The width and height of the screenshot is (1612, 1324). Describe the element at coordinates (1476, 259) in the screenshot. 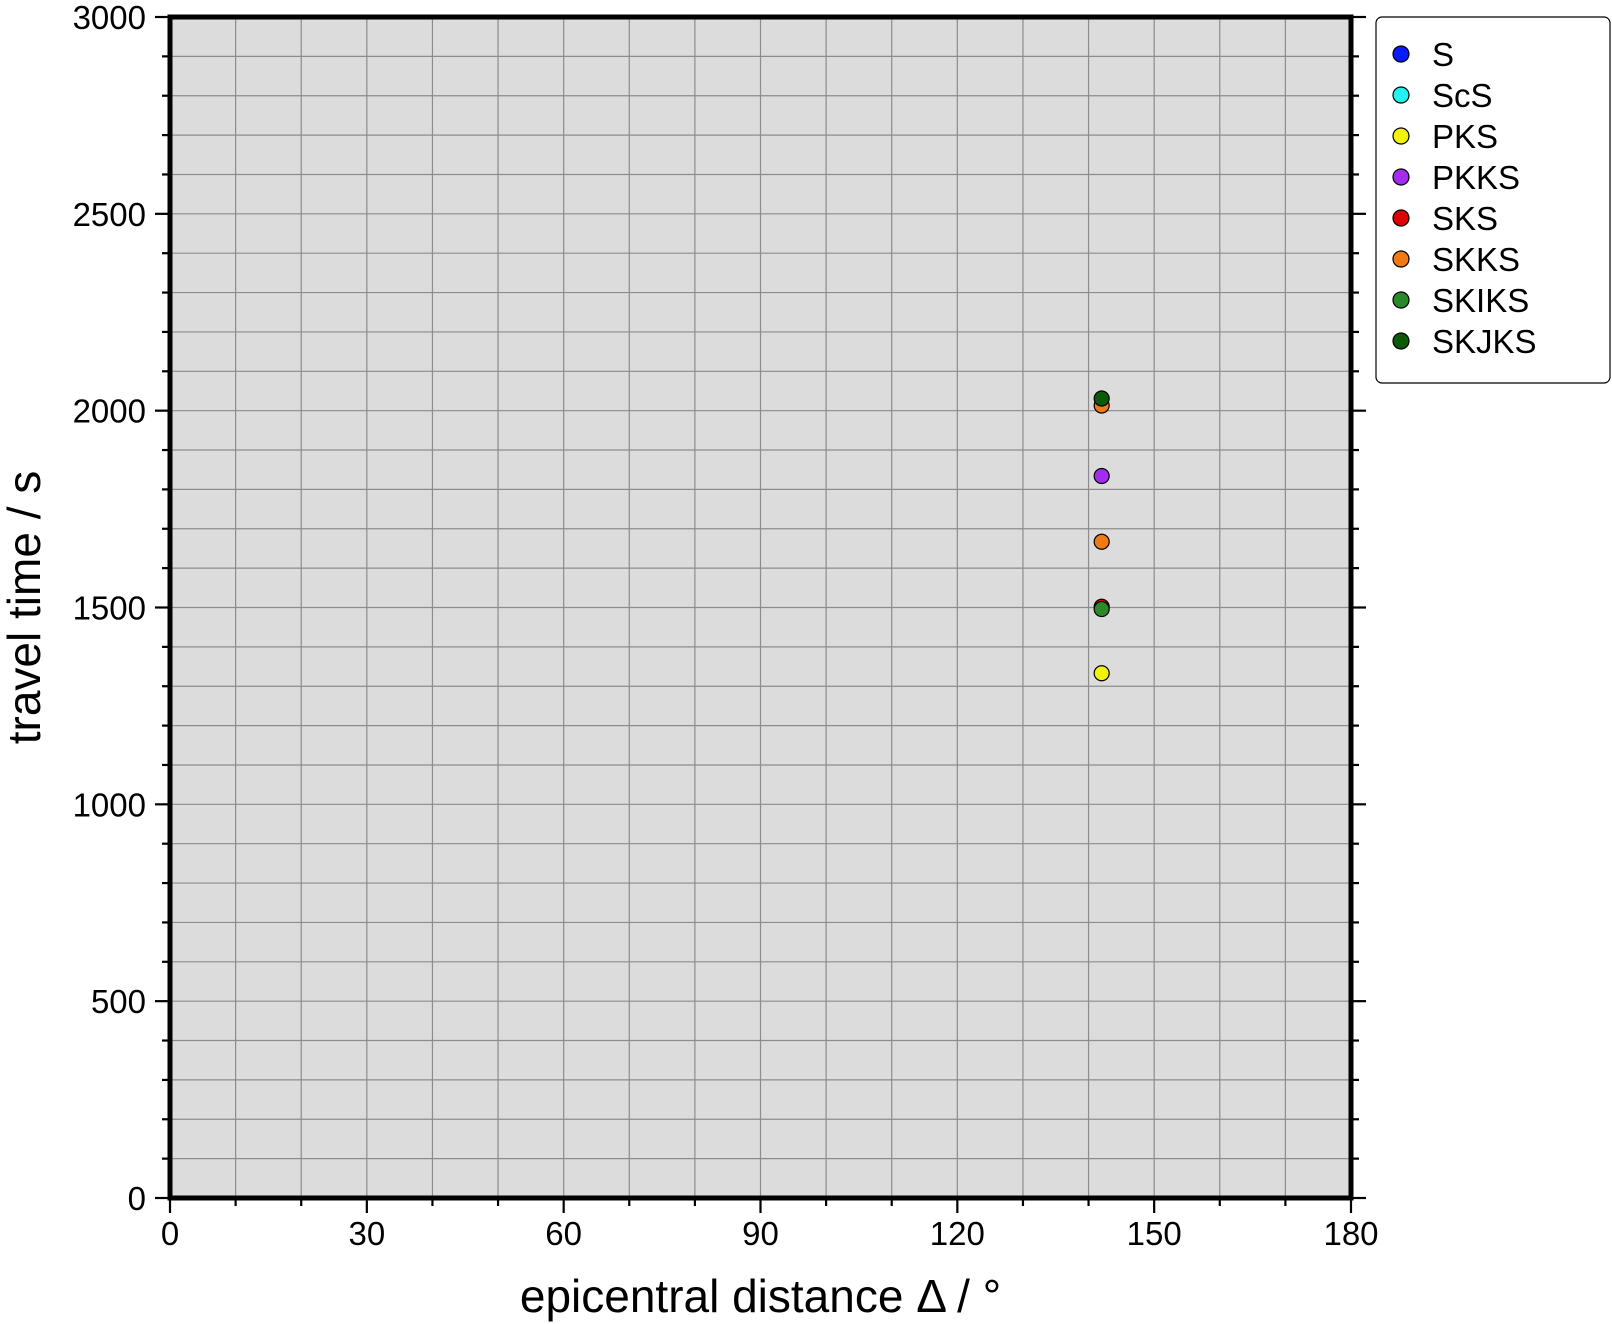

I see `legend-label-skks: SKKS` at that location.